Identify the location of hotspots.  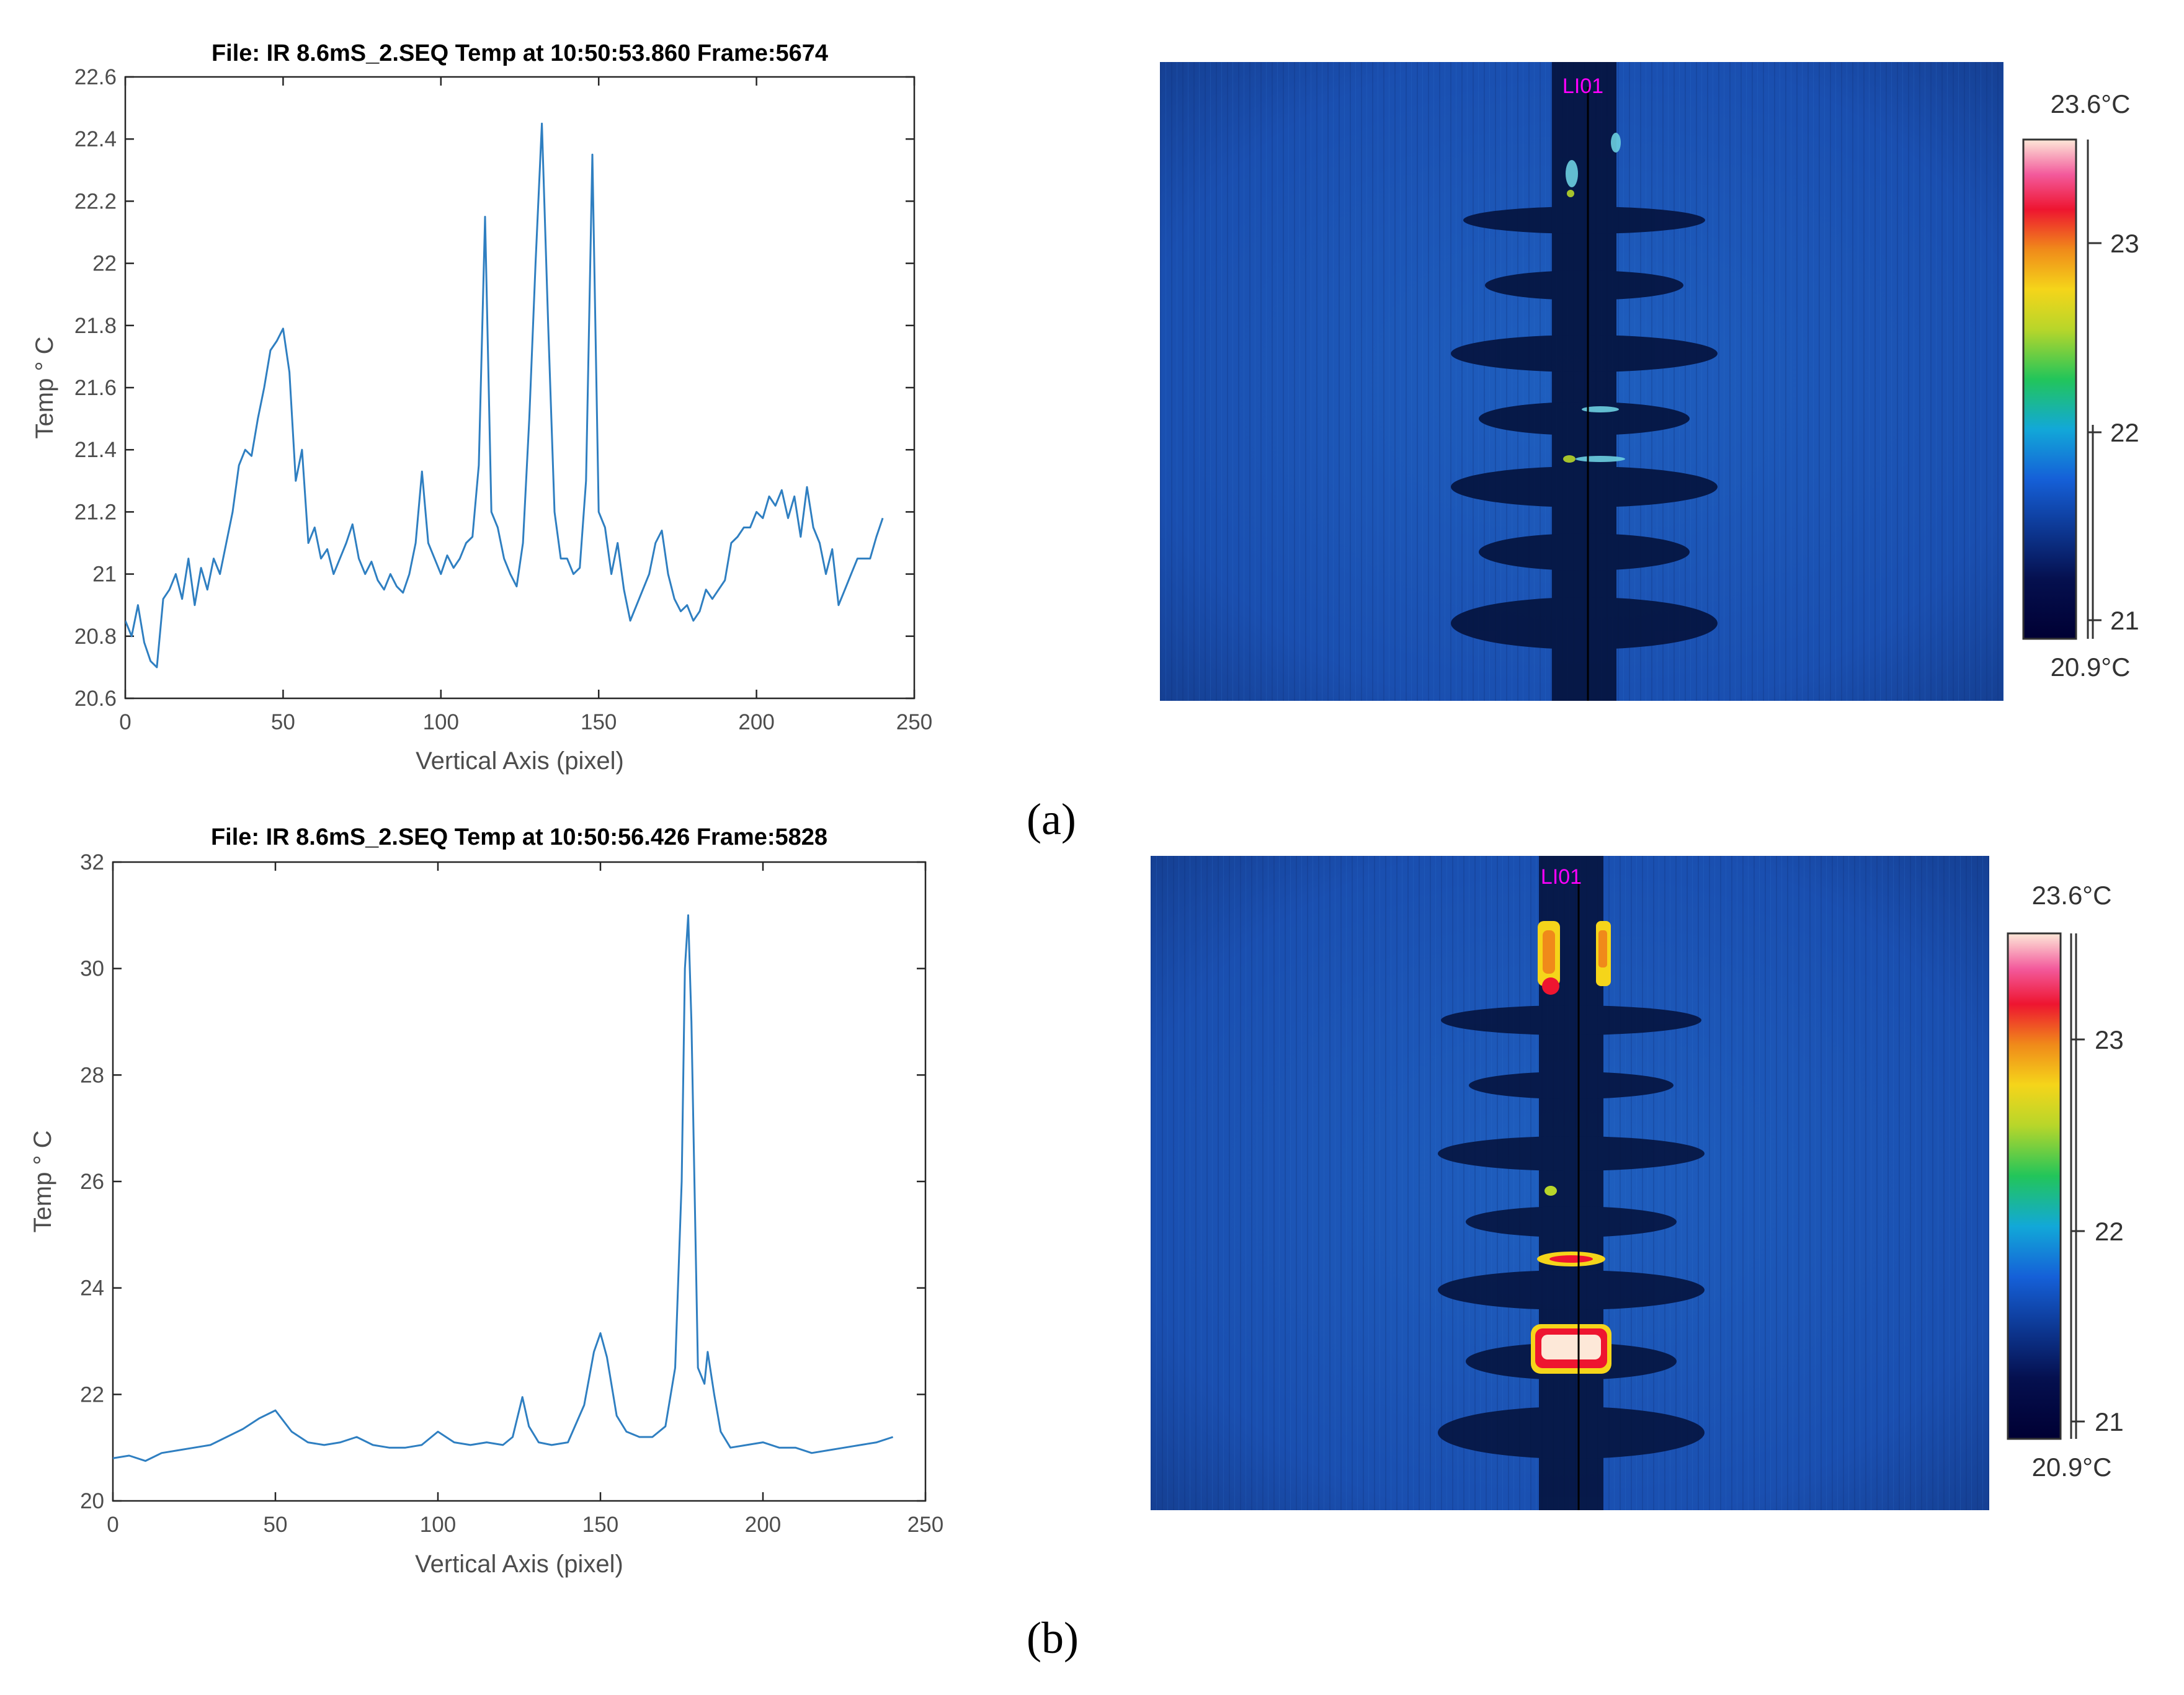
(1571, 1147).